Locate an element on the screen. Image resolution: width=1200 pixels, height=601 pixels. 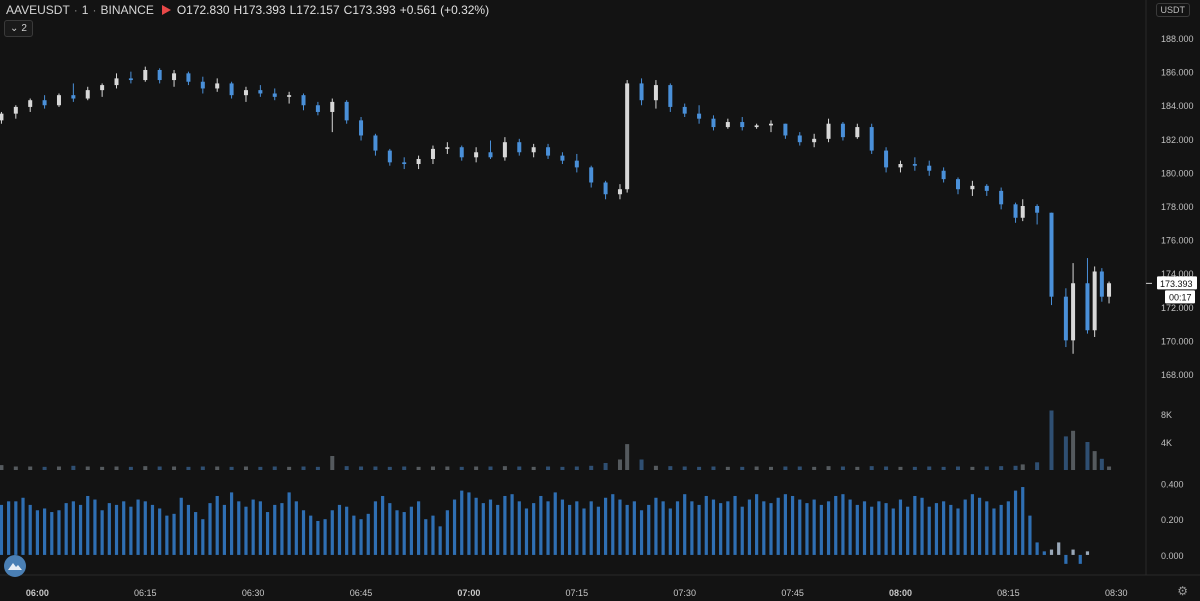
time-tick-label: 06:45 is located at coordinates (361, 593).